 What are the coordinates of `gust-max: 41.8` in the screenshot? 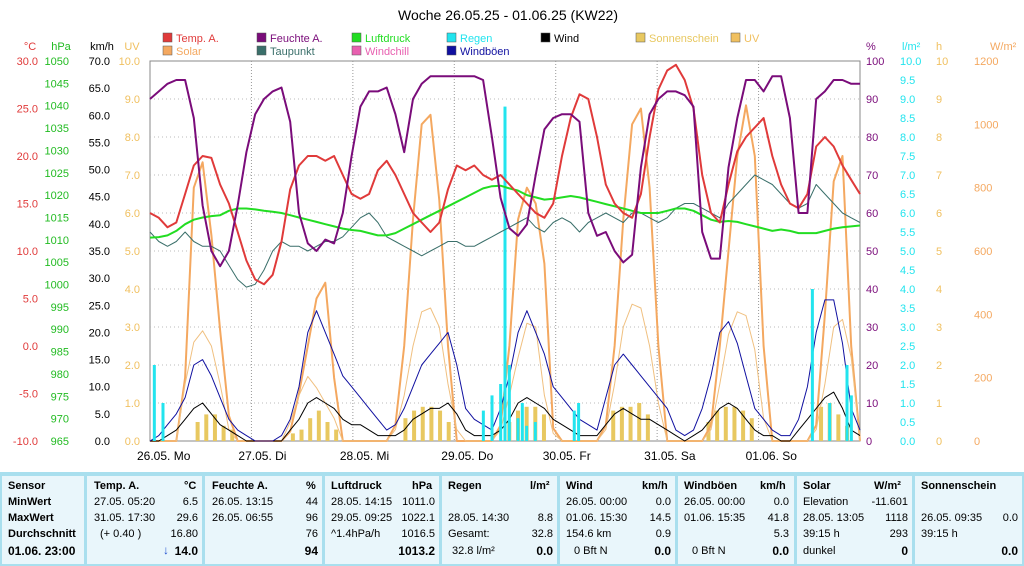 It's located at (778, 518).